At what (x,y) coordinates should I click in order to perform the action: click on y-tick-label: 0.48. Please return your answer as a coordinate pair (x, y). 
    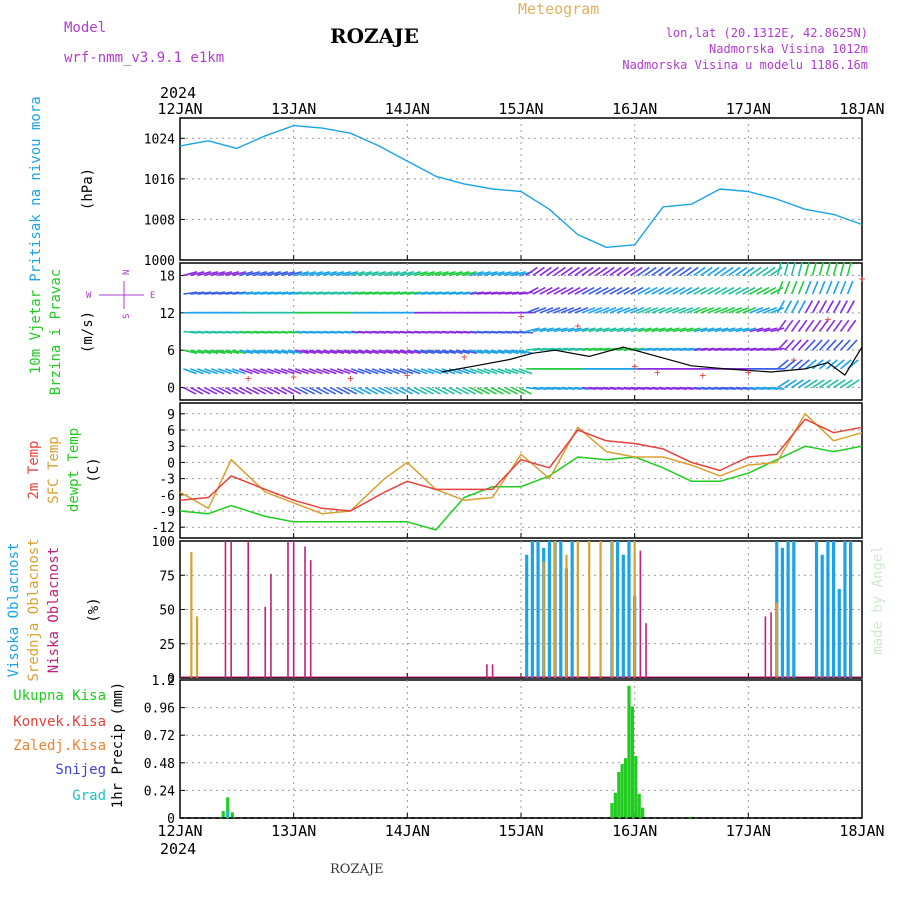
    Looking at the image, I should click on (159, 764).